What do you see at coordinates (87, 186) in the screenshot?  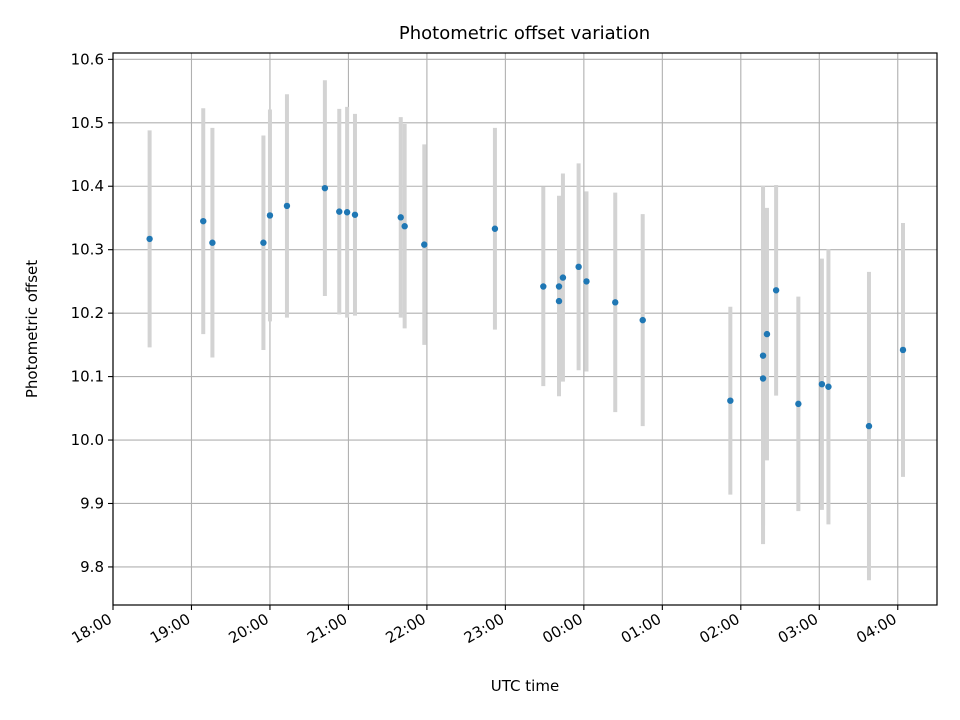 I see `y-tick-label: 10.4` at bounding box center [87, 186].